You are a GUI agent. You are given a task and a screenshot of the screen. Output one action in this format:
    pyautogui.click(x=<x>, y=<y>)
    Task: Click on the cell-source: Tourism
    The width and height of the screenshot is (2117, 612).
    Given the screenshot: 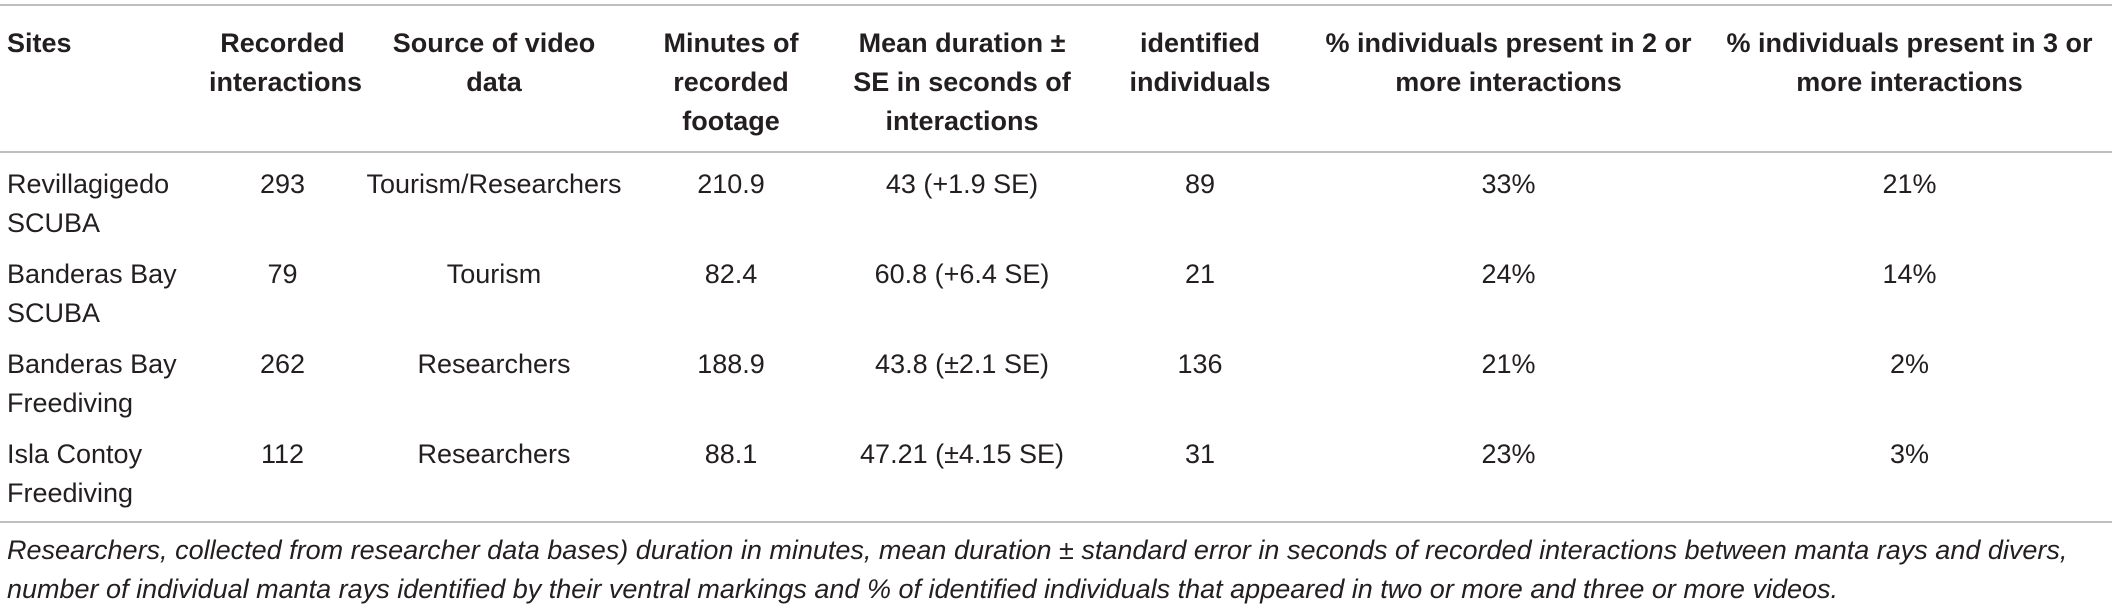 What is the action you would take?
    pyautogui.click(x=494, y=274)
    